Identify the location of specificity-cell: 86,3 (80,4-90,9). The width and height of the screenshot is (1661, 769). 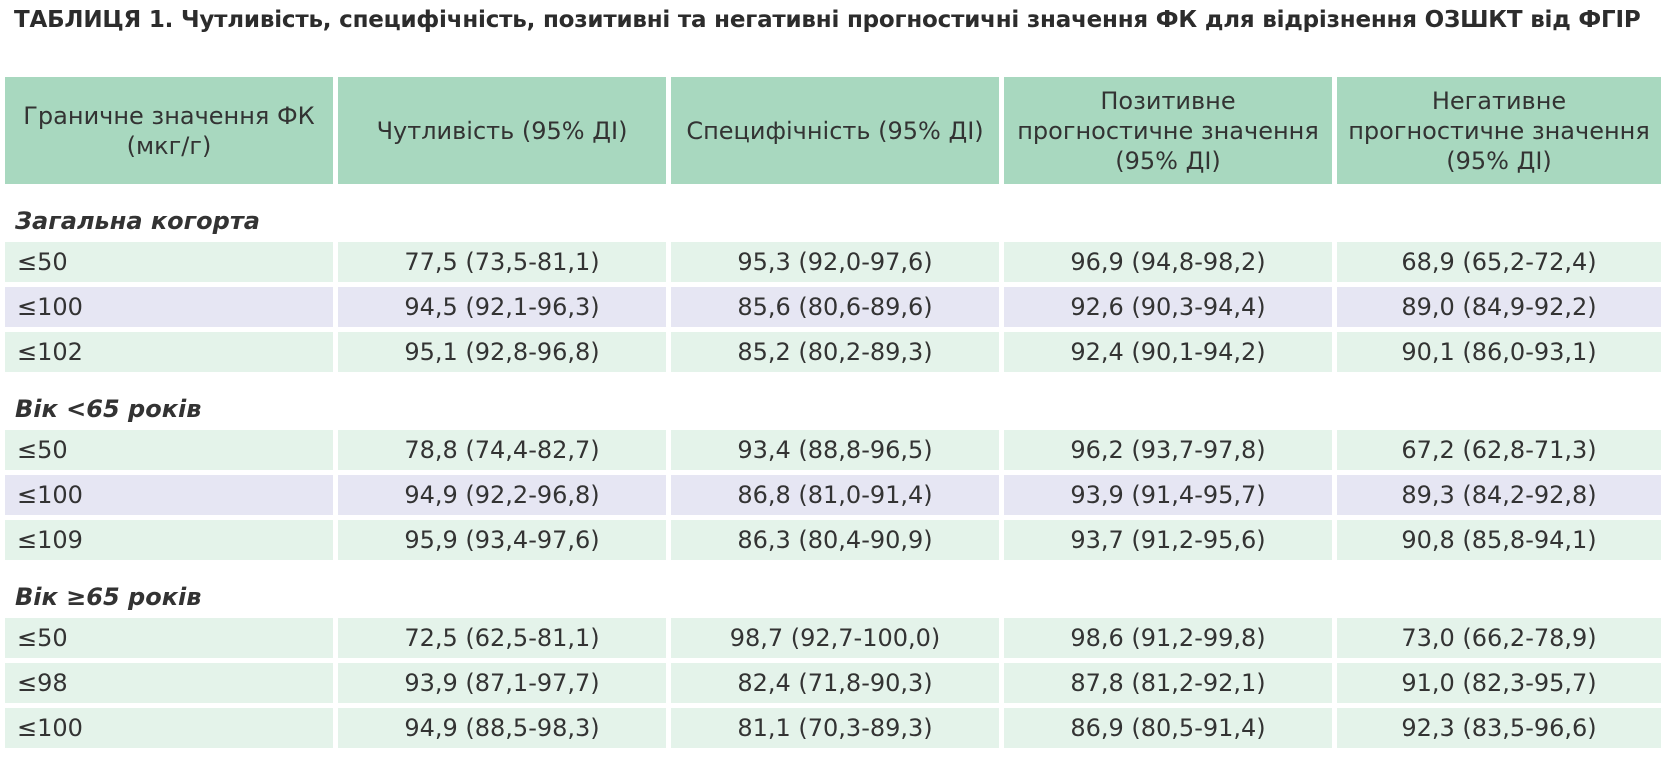
(835, 540).